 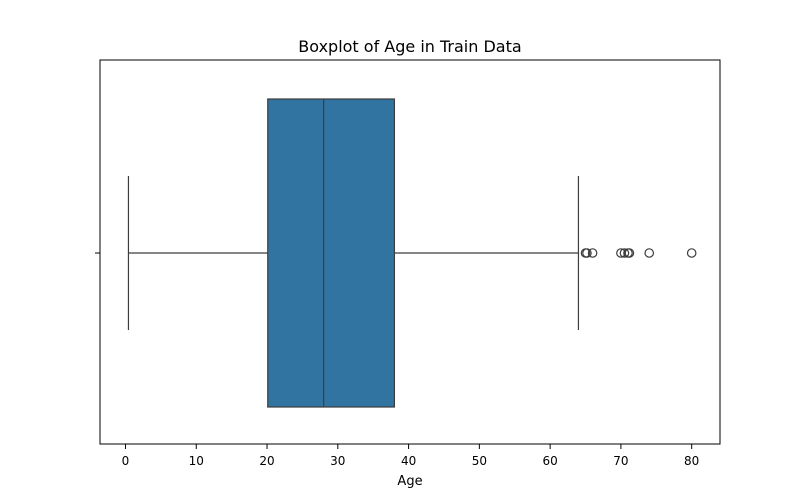 I want to click on x-tick-label: 60, so click(x=549, y=461).